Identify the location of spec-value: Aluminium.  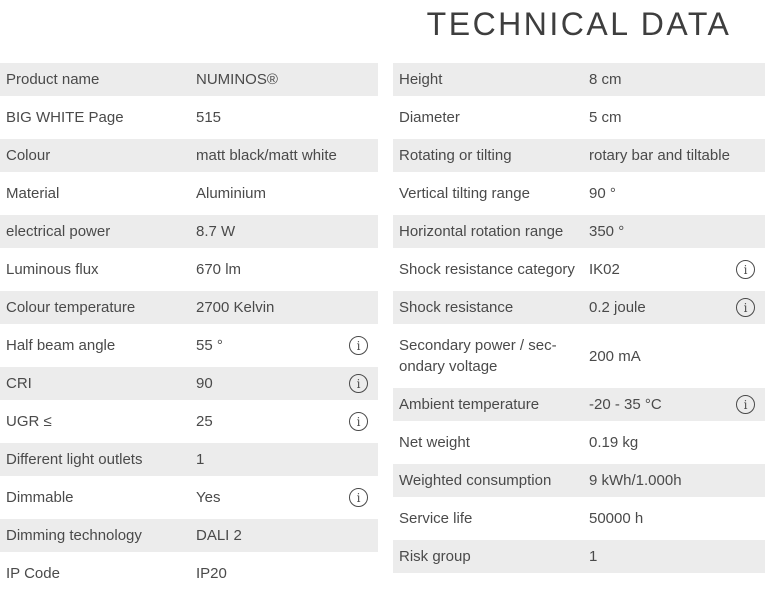
(231, 193).